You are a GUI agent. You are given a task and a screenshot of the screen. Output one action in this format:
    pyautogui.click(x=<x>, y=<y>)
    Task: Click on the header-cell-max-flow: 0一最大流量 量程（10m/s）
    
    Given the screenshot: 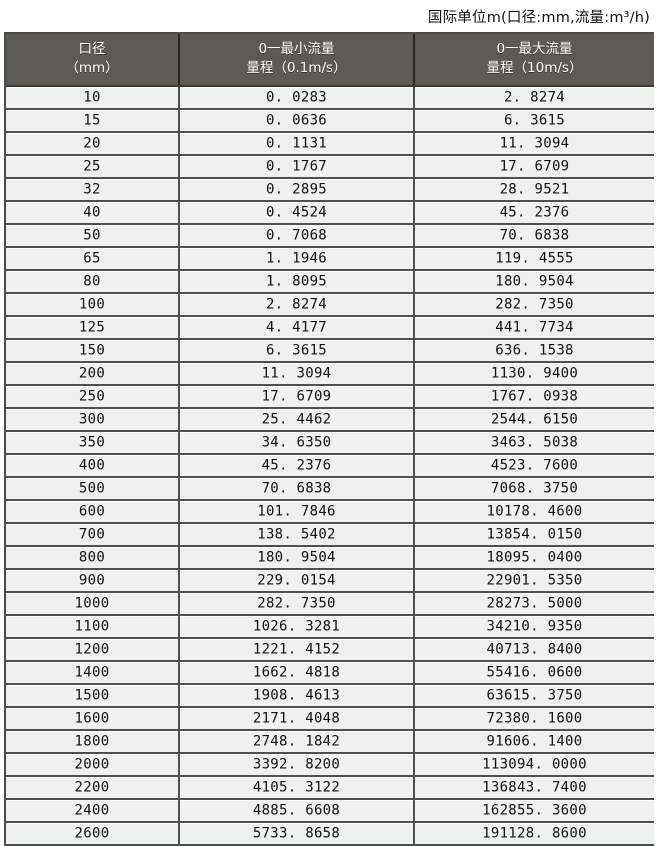 What is the action you would take?
    pyautogui.click(x=534, y=61)
    